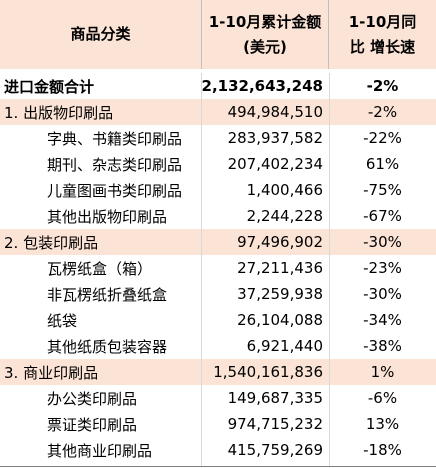 The image size is (436, 468). Describe the element at coordinates (284, 190) in the screenshot. I see `row-amount: 1,400,466` at that location.